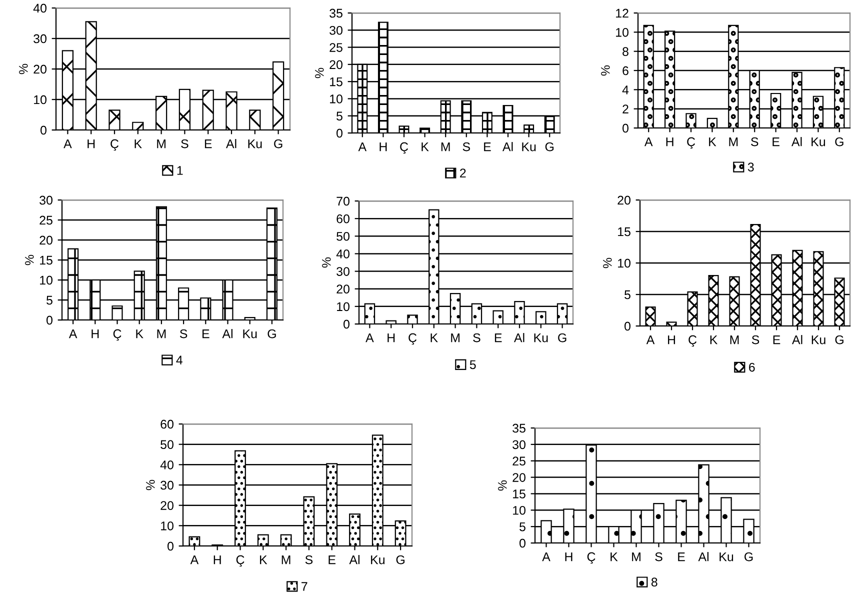 The width and height of the screenshot is (860, 602). Describe the element at coordinates (752, 367) in the screenshot. I see `legend-label: 6` at that location.